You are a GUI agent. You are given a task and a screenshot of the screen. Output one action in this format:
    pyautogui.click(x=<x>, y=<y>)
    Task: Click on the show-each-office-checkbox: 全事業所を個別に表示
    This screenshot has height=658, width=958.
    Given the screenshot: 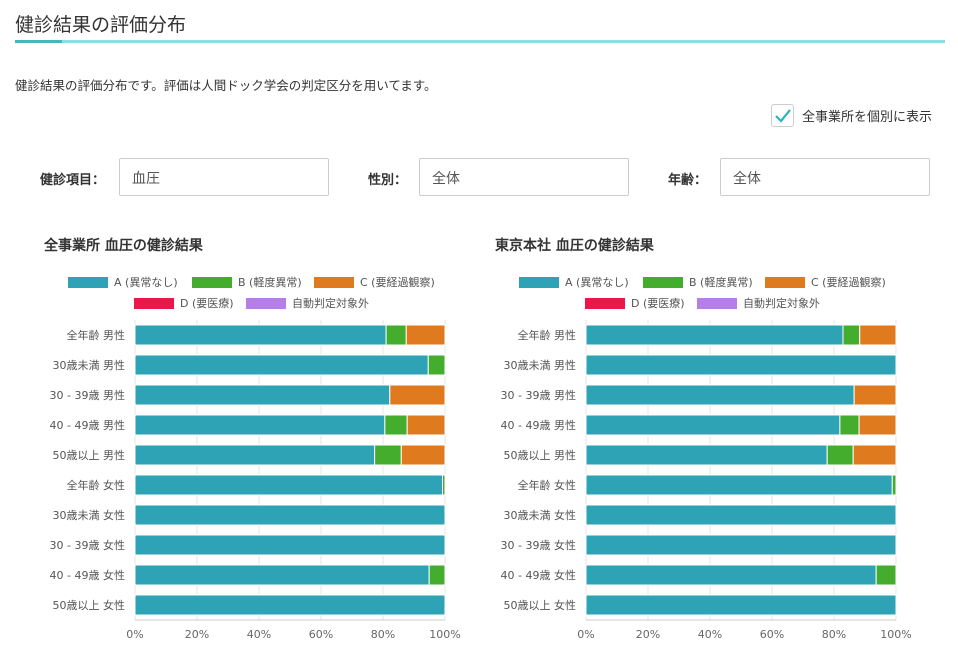 What is the action you would take?
    pyautogui.click(x=851, y=115)
    